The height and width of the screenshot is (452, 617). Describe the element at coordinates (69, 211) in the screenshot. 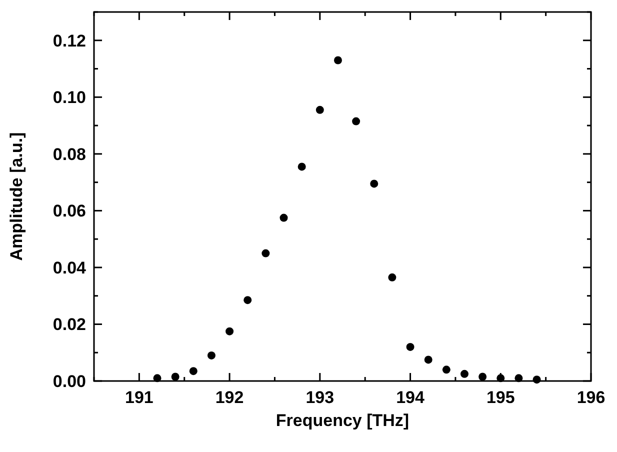

I see `y-tick-label: 0.06` at that location.